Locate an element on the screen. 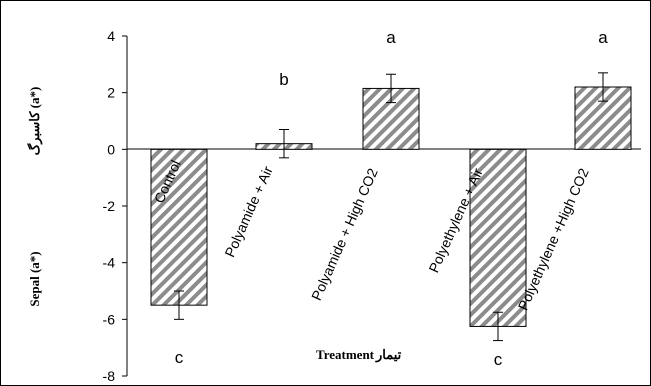  significance-letter: b is located at coordinates (283, 79).